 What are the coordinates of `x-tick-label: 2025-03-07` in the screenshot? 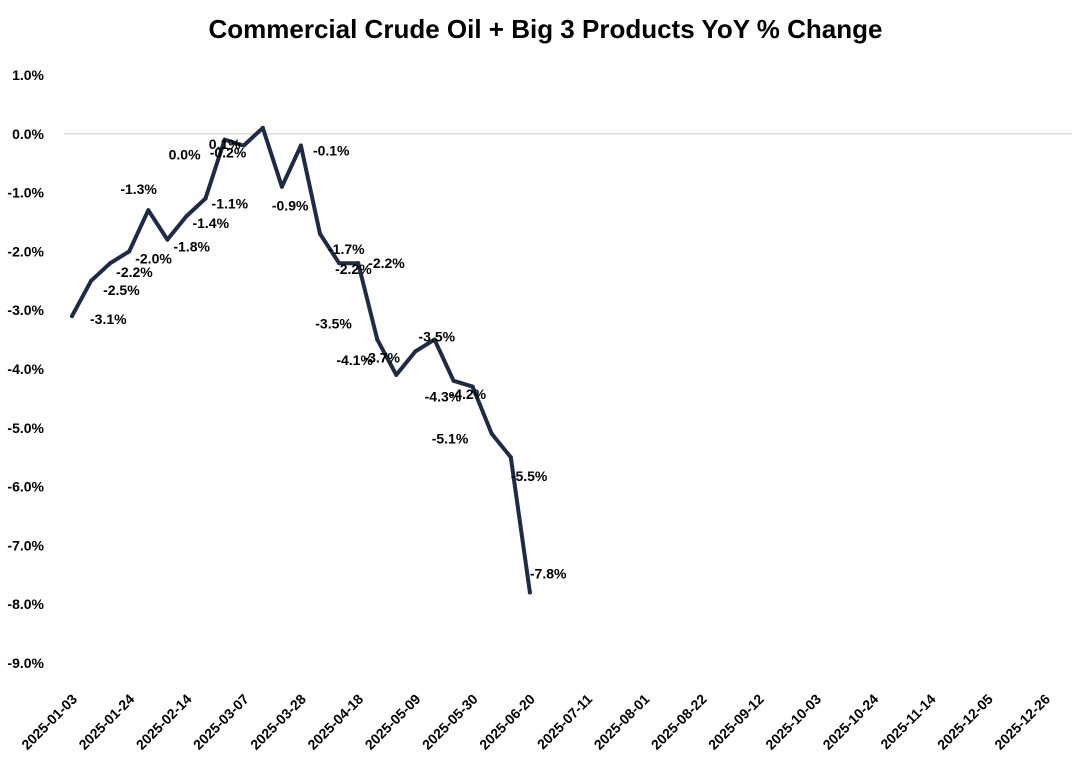 It's located at (221, 722).